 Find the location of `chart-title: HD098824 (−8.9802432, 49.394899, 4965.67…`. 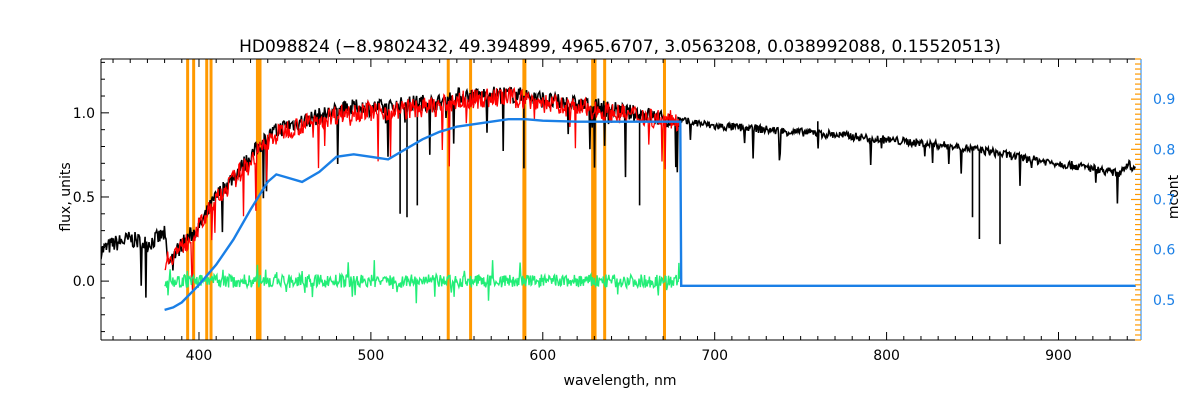

chart-title: HD098824 (−8.9802432, 49.394899, 4965.67… is located at coordinates (620, 47).